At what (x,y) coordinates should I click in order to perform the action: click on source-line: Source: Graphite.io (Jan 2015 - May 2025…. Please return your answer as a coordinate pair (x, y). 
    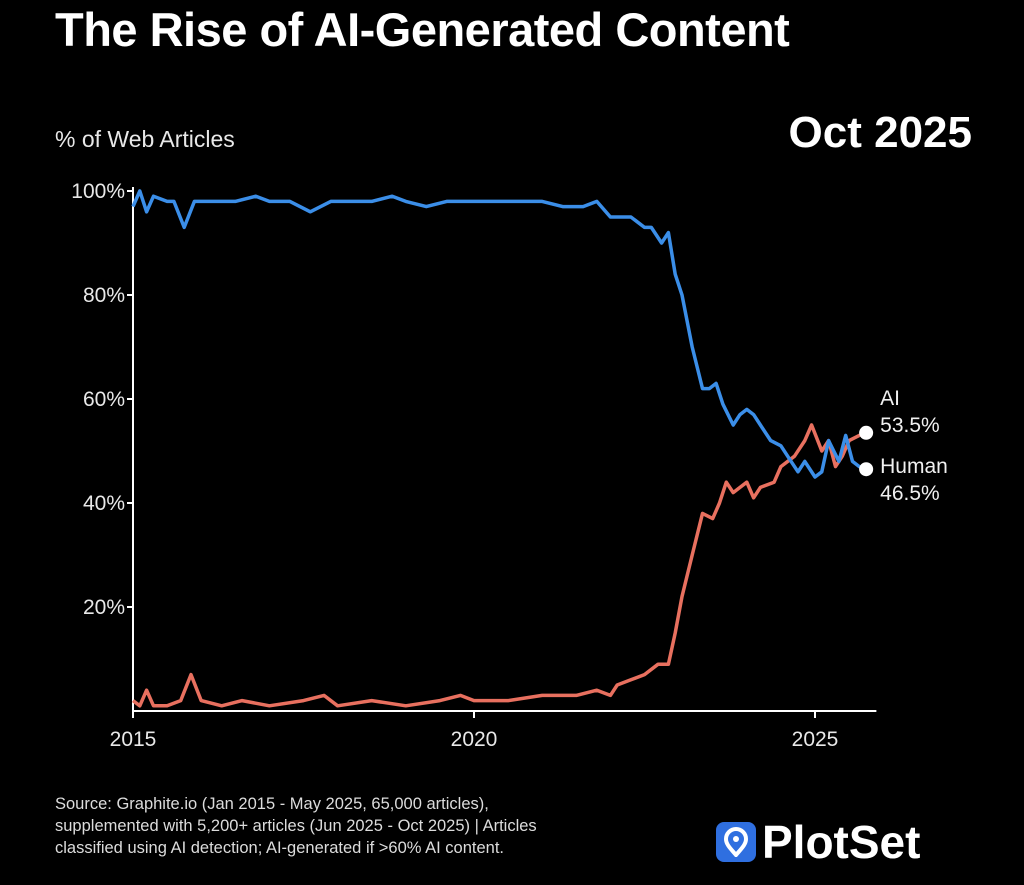
    Looking at the image, I should click on (272, 804).